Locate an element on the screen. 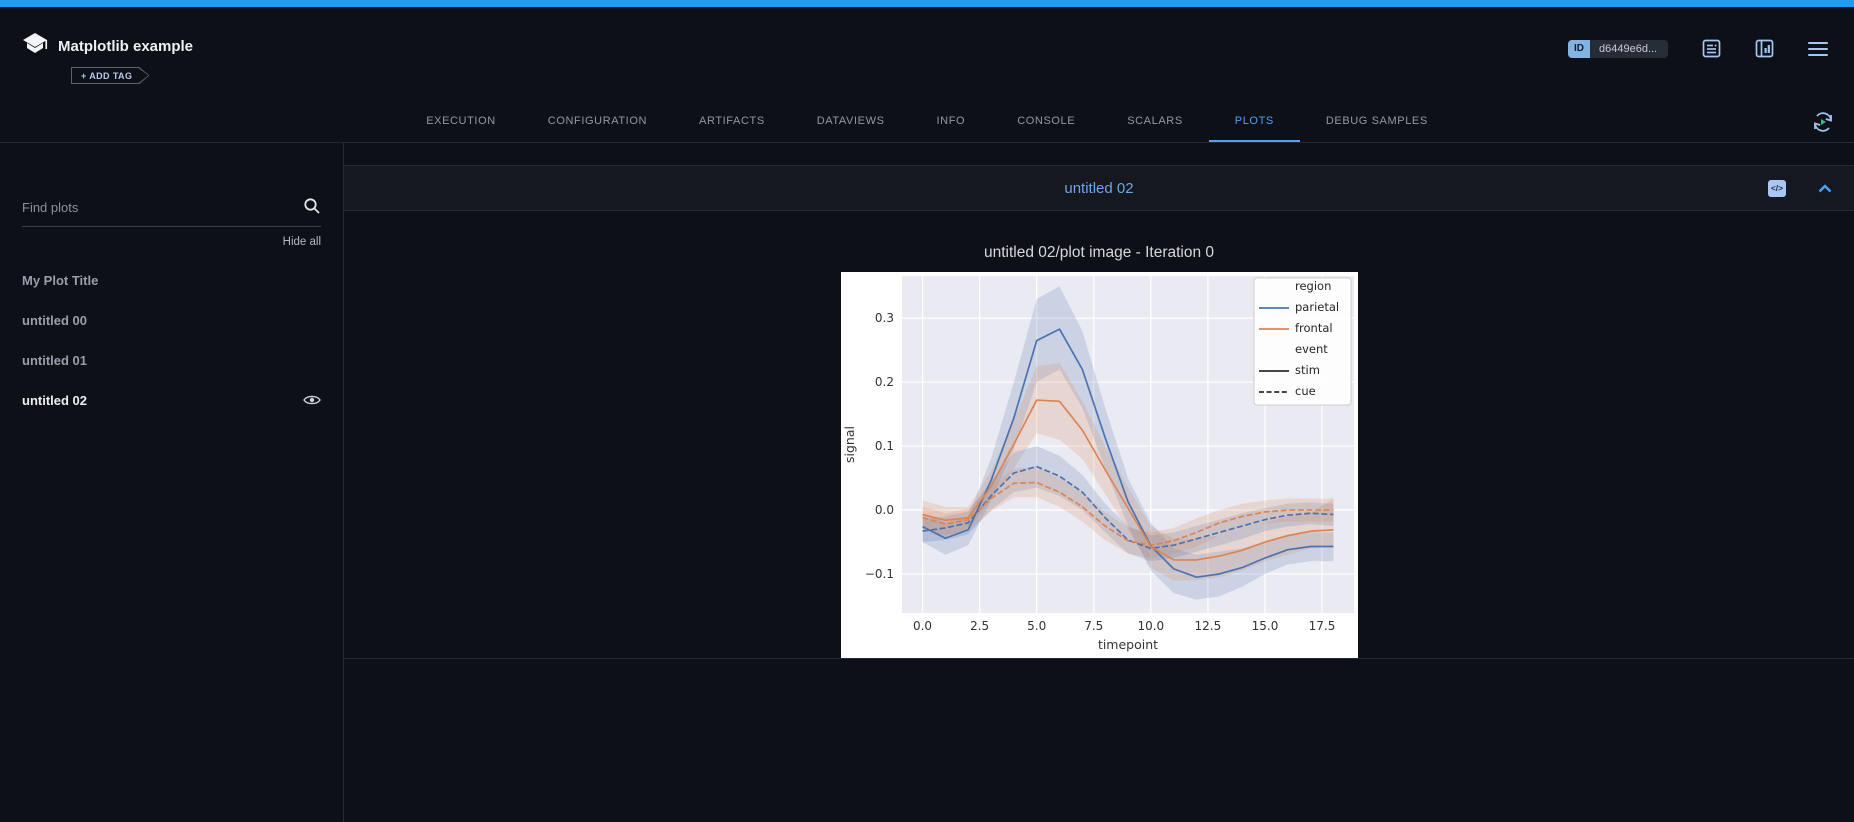 The height and width of the screenshot is (822, 1854). plot-list-item-label: untitled 01 is located at coordinates (55, 360).